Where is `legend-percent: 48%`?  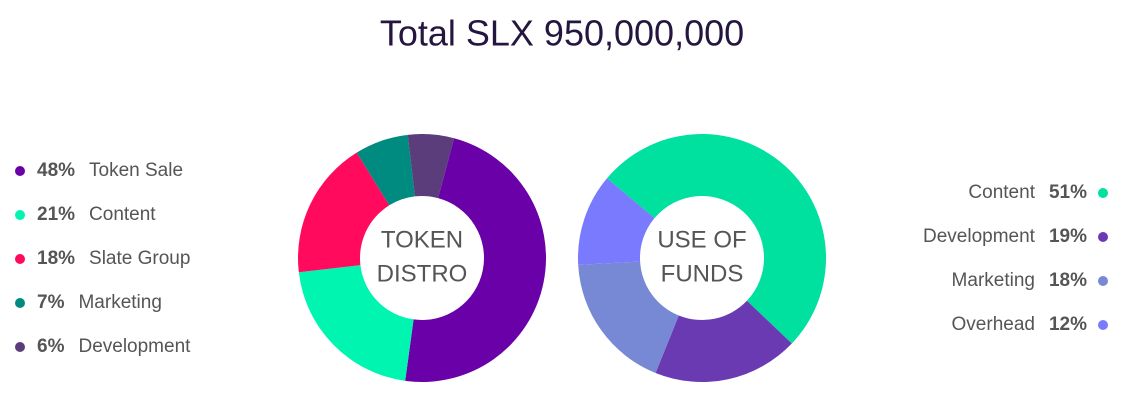 legend-percent: 48% is located at coordinates (56, 170).